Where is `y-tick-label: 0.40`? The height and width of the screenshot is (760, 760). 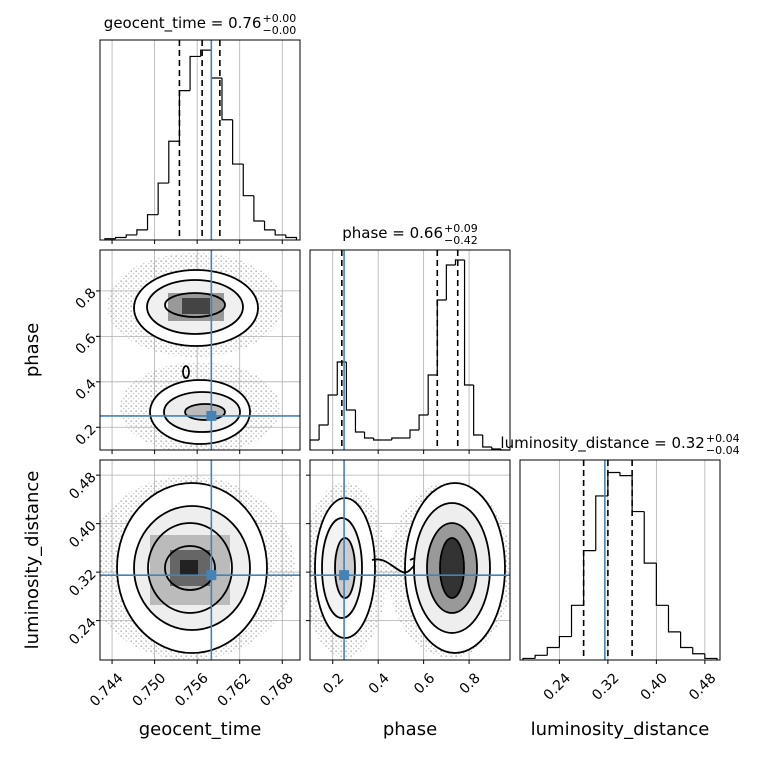
y-tick-label: 0.40 is located at coordinates (82, 534).